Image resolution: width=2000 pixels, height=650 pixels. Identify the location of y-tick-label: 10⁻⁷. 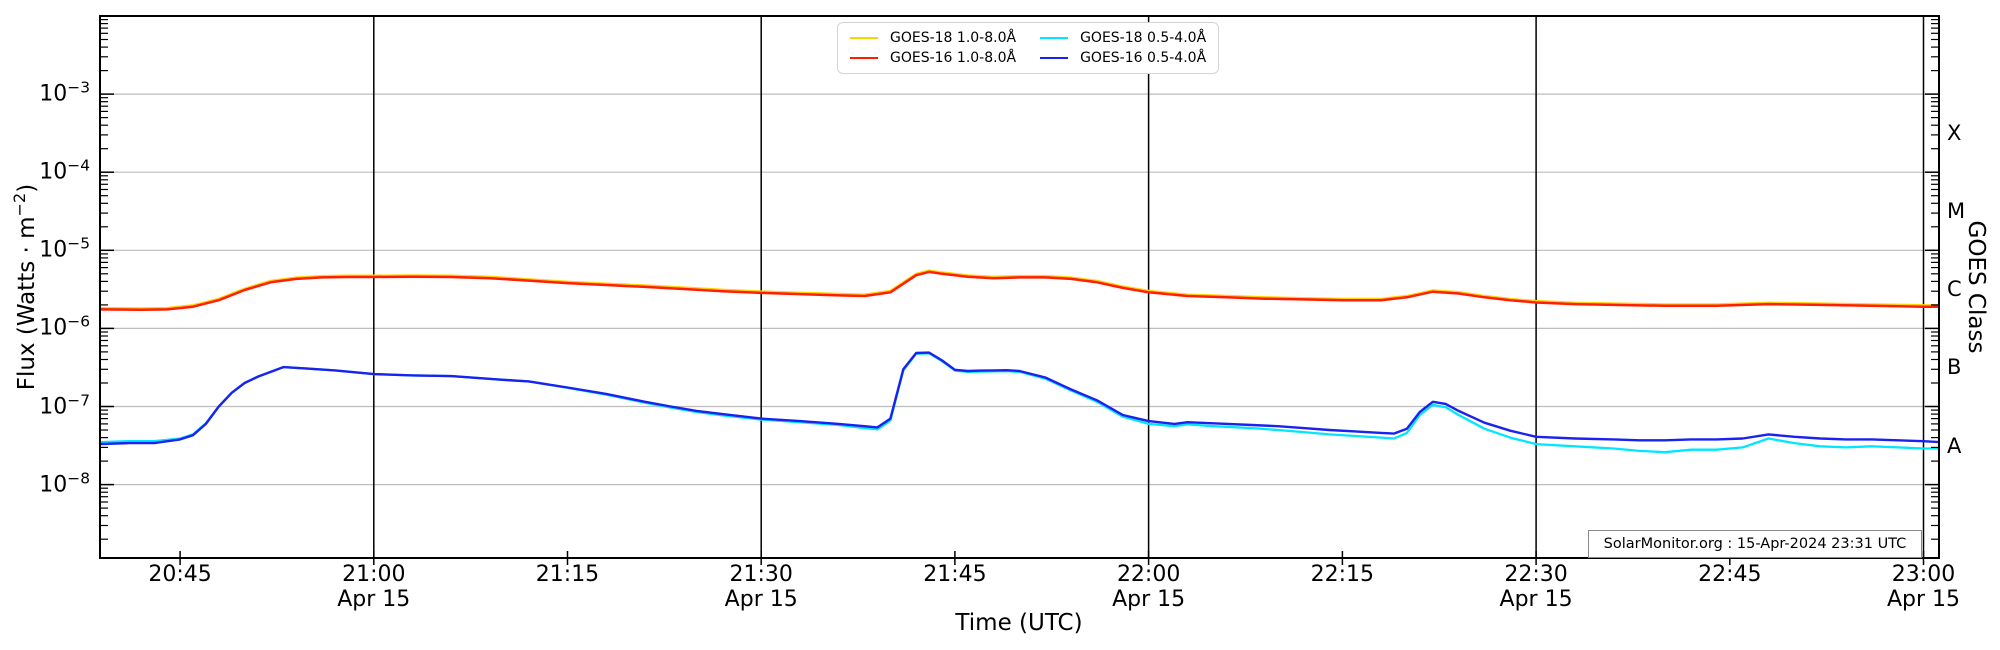
(64, 405).